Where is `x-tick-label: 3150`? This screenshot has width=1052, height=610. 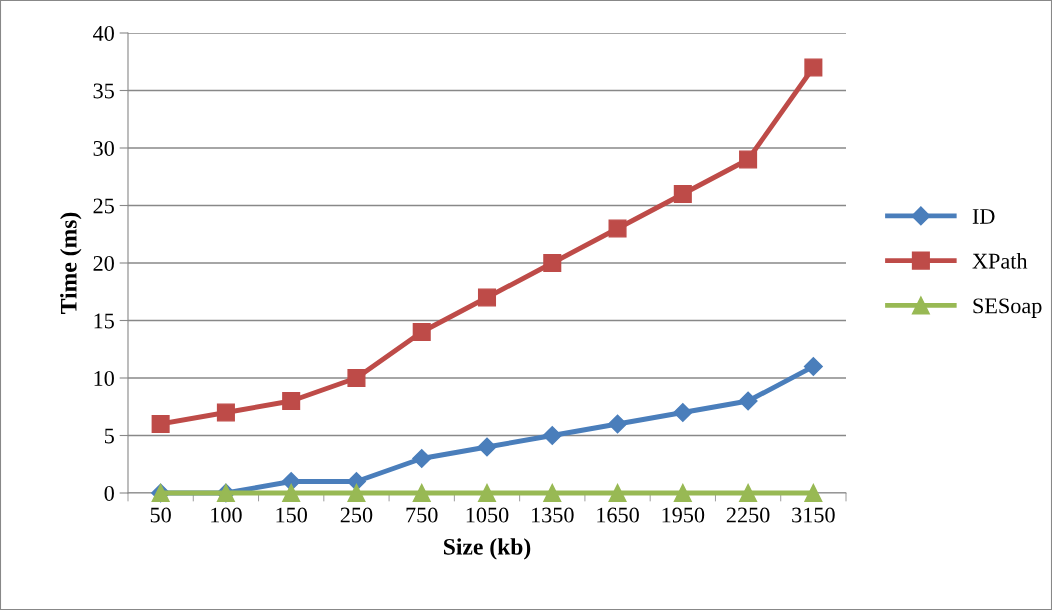
x-tick-label: 3150 is located at coordinates (813, 515).